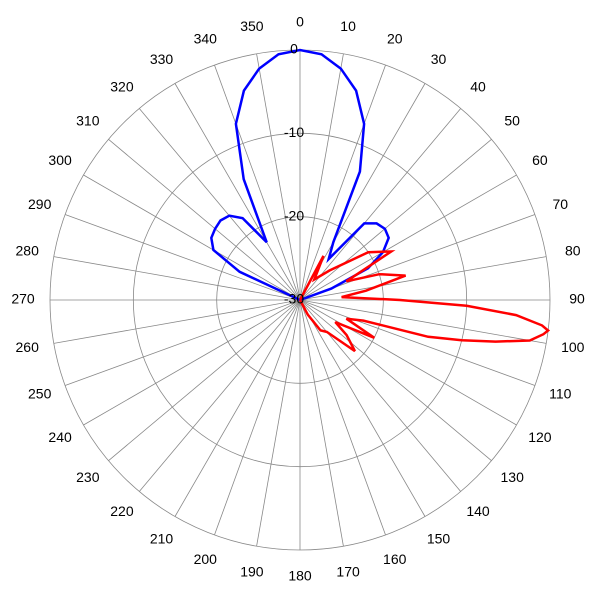 The width and height of the screenshot is (600, 600). Describe the element at coordinates (162, 539) in the screenshot. I see `angle-tick-label: 210` at that location.